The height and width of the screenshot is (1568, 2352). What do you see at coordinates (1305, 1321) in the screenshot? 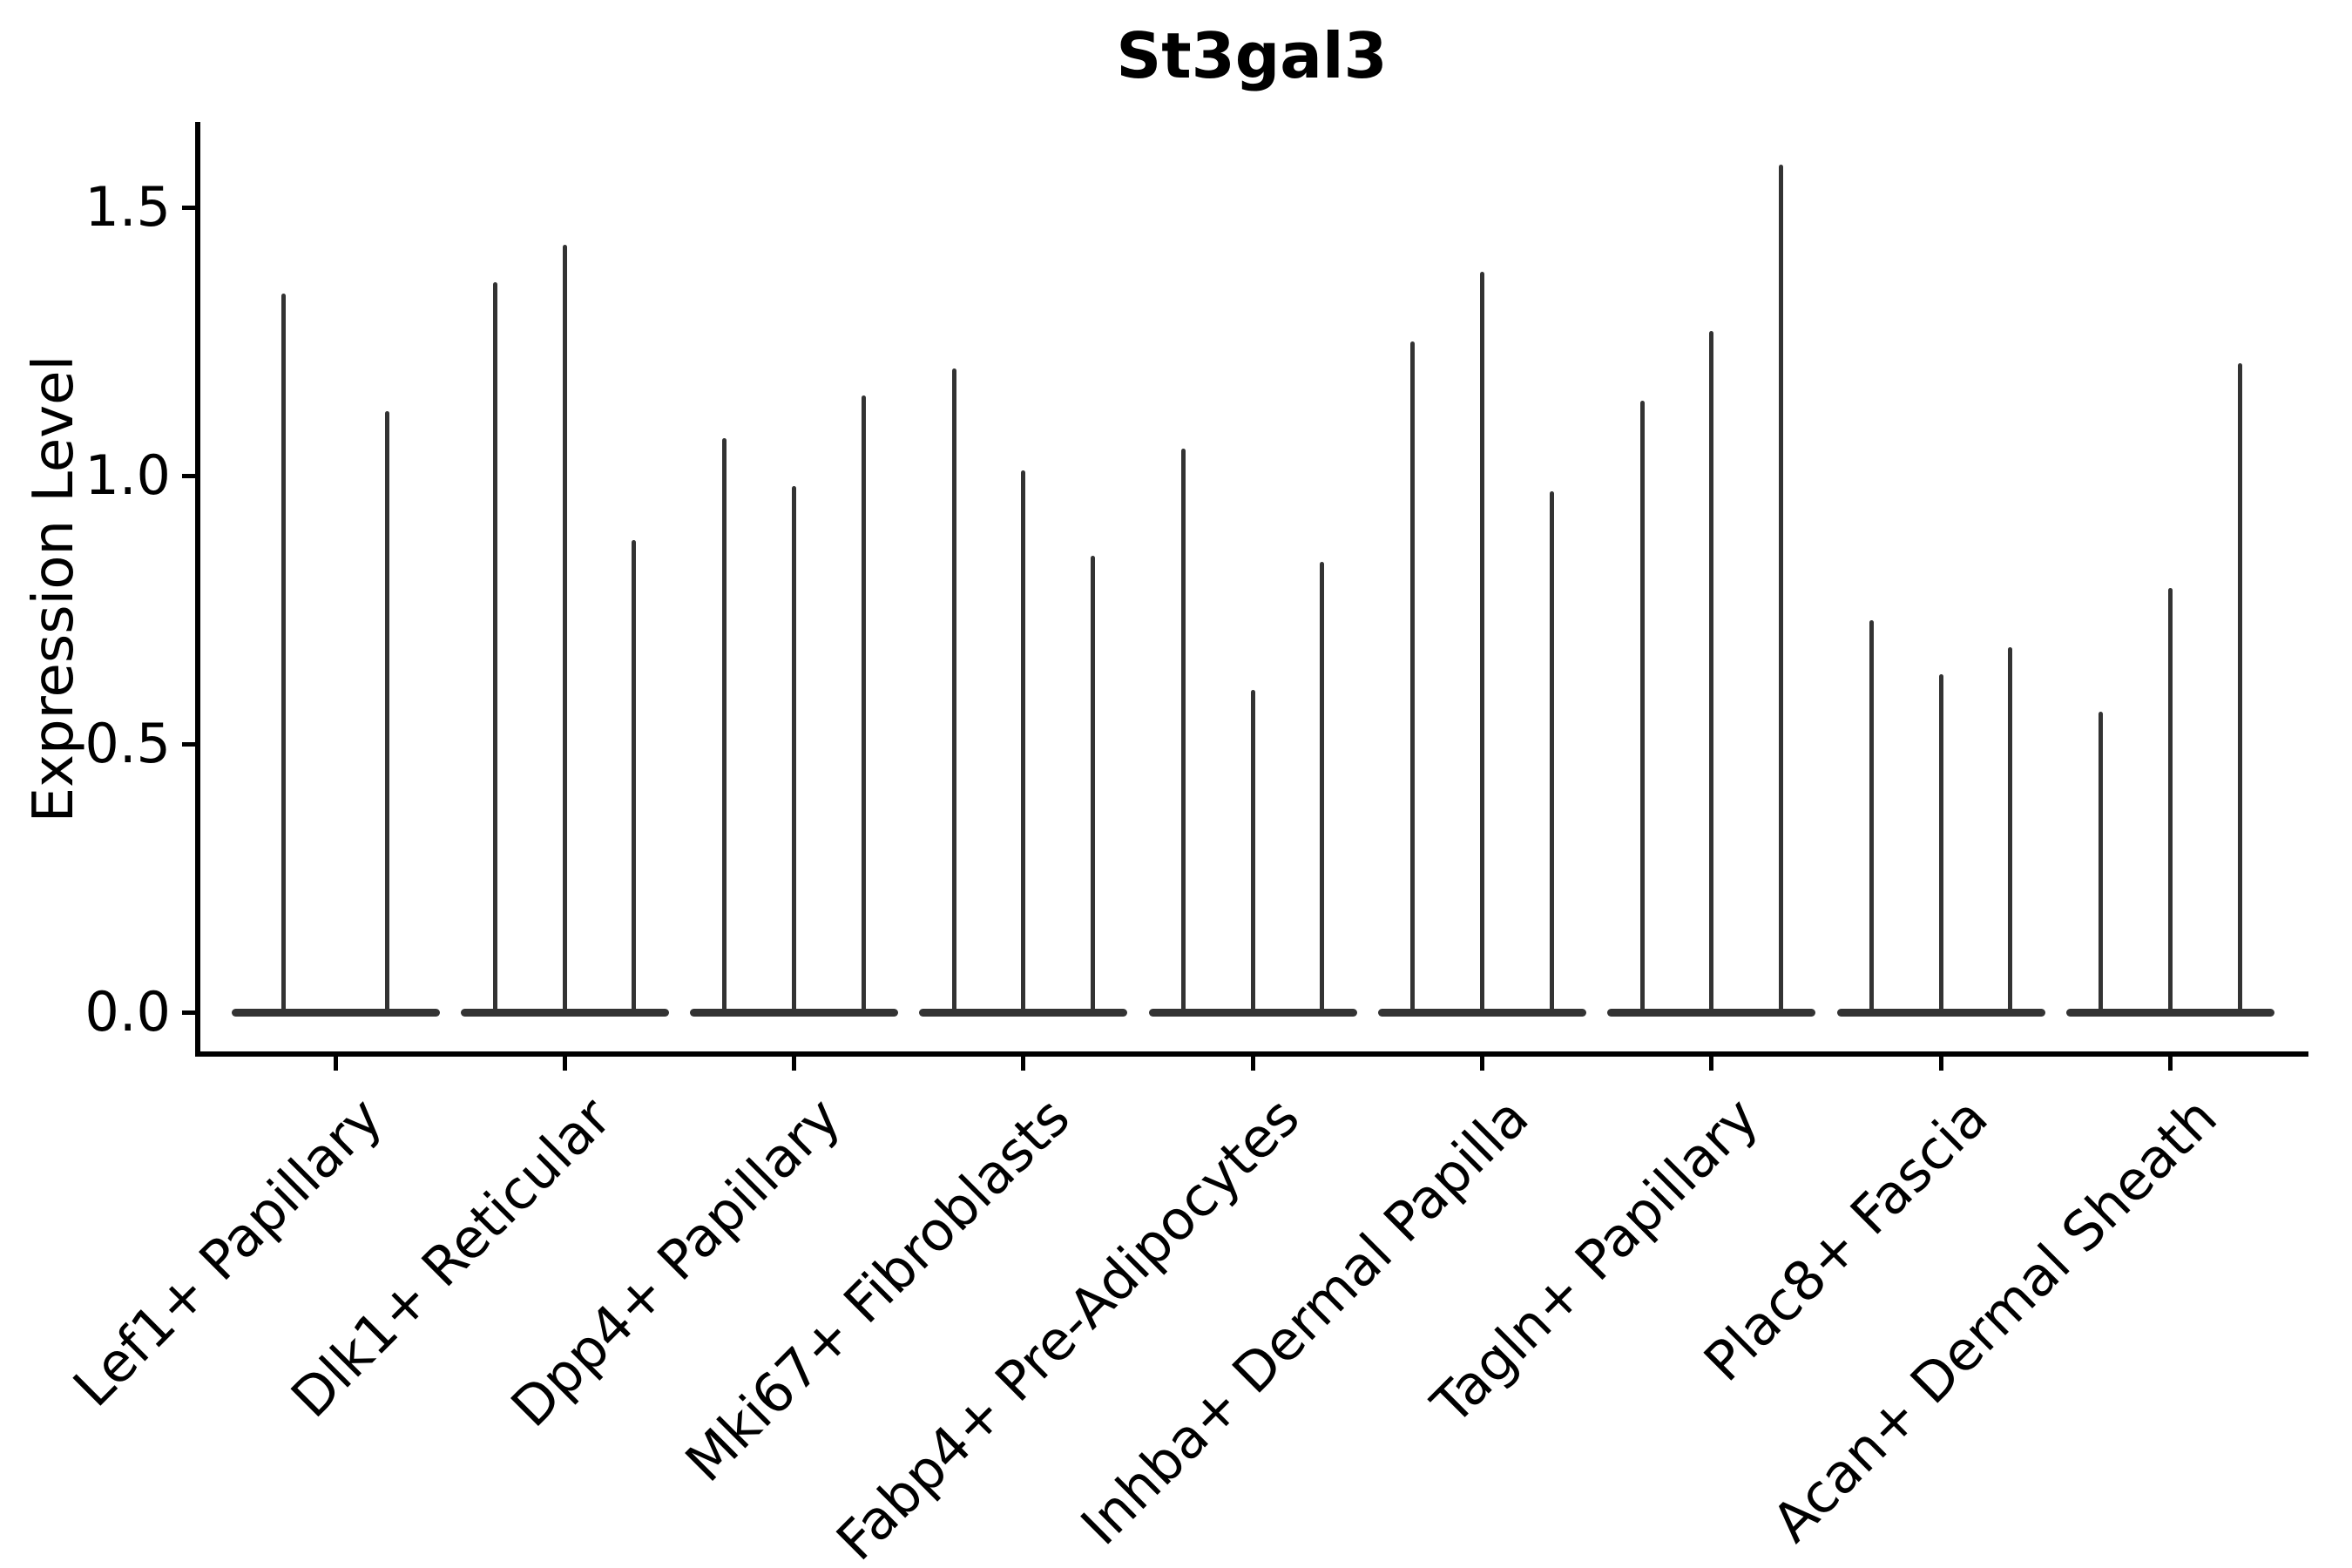
I see `x-tick-label: Inhba+ Dermal Papilla` at bounding box center [1305, 1321].